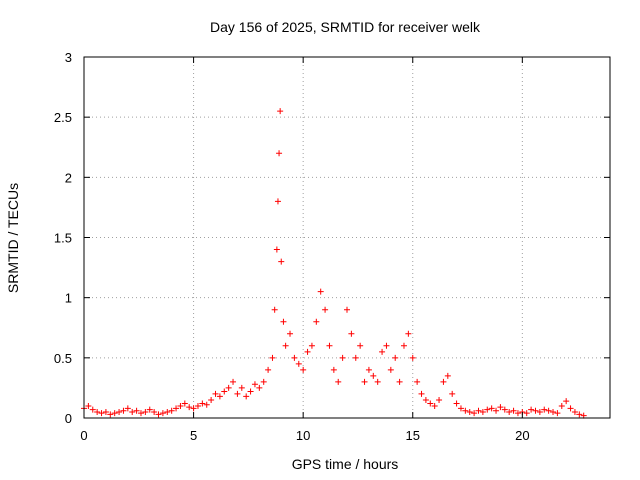 Image resolution: width=640 pixels, height=480 pixels. I want to click on y-tick-label: 2, so click(68, 177).